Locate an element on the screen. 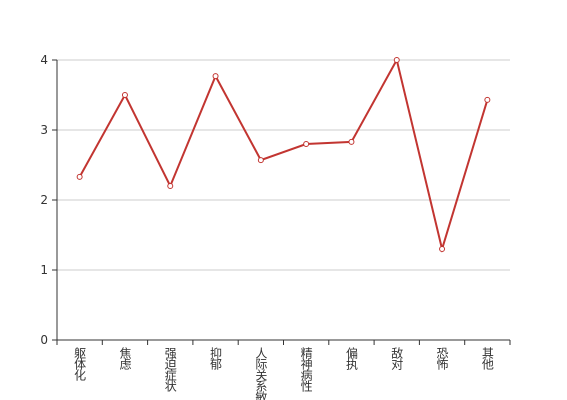  x-tick-label: 焦虑 is located at coordinates (125, 358).